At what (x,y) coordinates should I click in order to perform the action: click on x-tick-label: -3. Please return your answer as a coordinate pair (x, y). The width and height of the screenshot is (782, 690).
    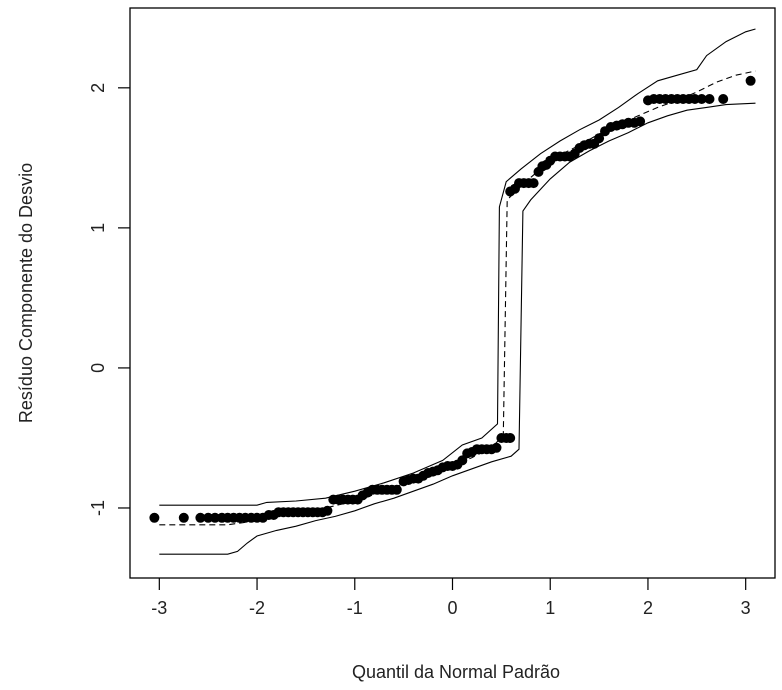
    Looking at the image, I should click on (159, 608).